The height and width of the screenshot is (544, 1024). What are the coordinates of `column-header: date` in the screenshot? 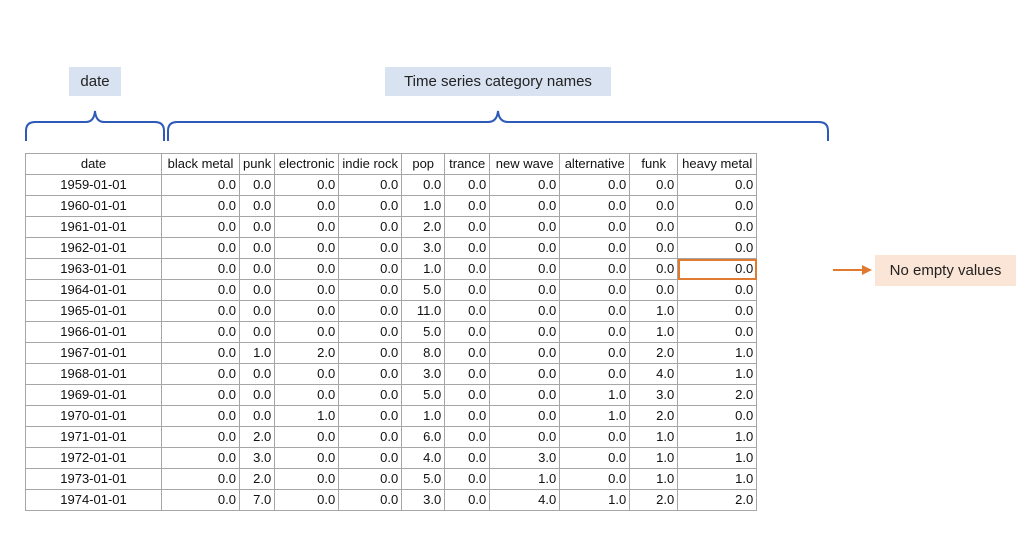 It's located at (93, 164).